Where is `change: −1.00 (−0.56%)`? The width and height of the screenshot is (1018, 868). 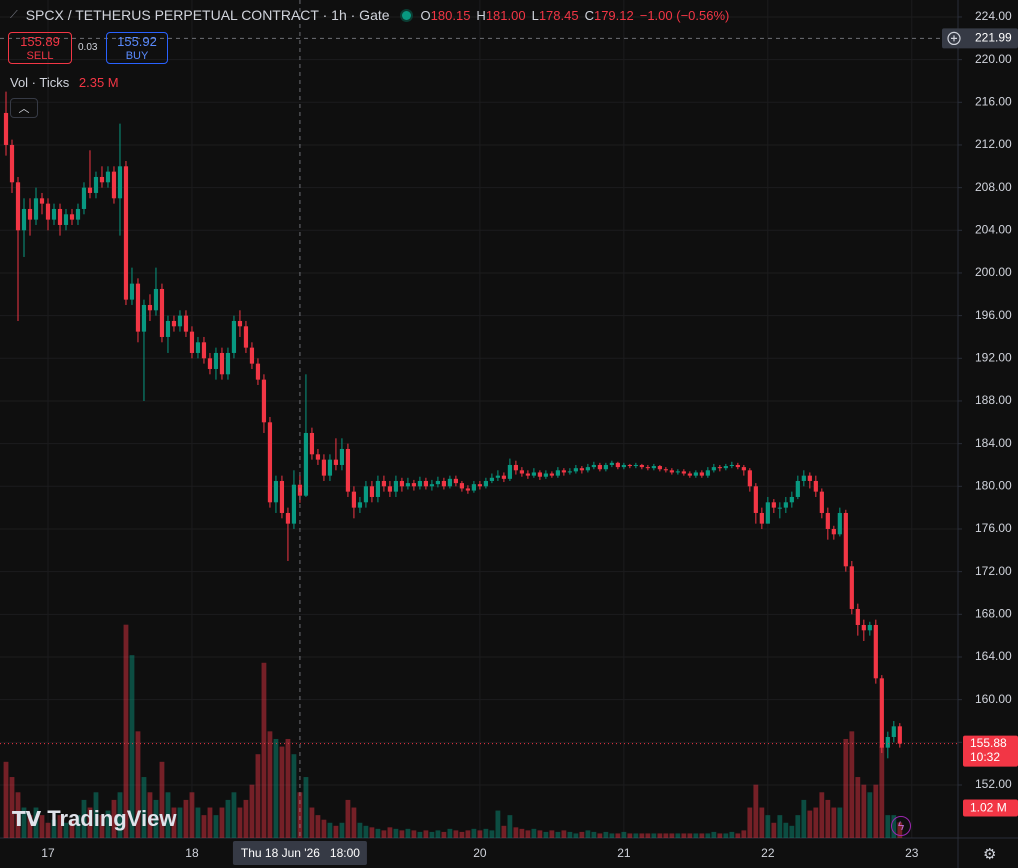 change: −1.00 (−0.56%) is located at coordinates (684, 15).